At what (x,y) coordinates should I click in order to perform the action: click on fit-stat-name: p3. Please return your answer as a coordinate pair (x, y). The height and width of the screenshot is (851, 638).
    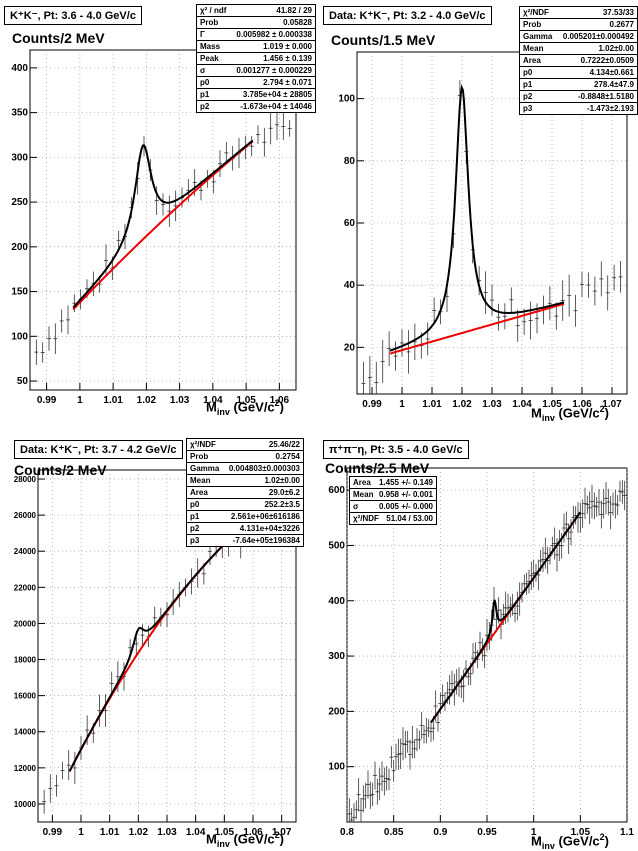
    Looking at the image, I should click on (528, 108).